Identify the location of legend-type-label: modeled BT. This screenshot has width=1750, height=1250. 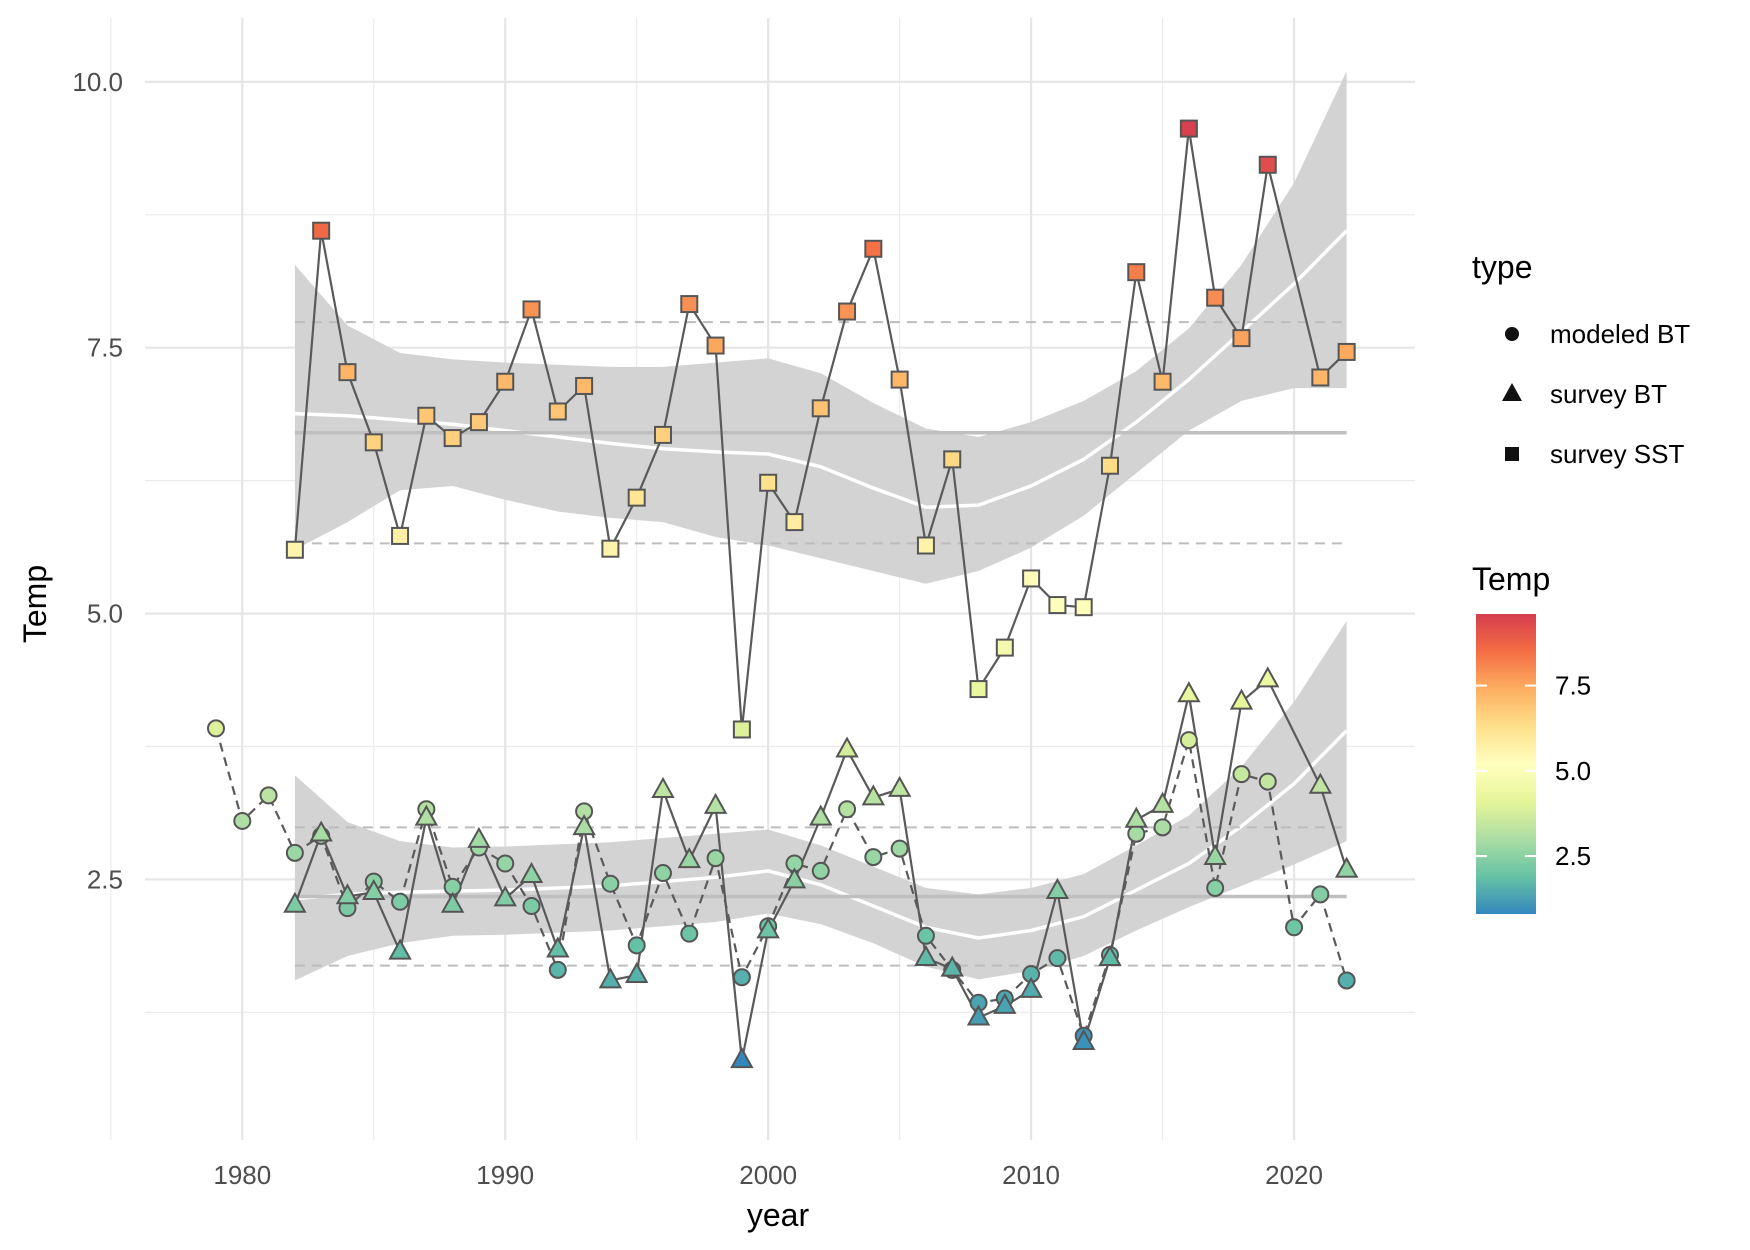
(1620, 334).